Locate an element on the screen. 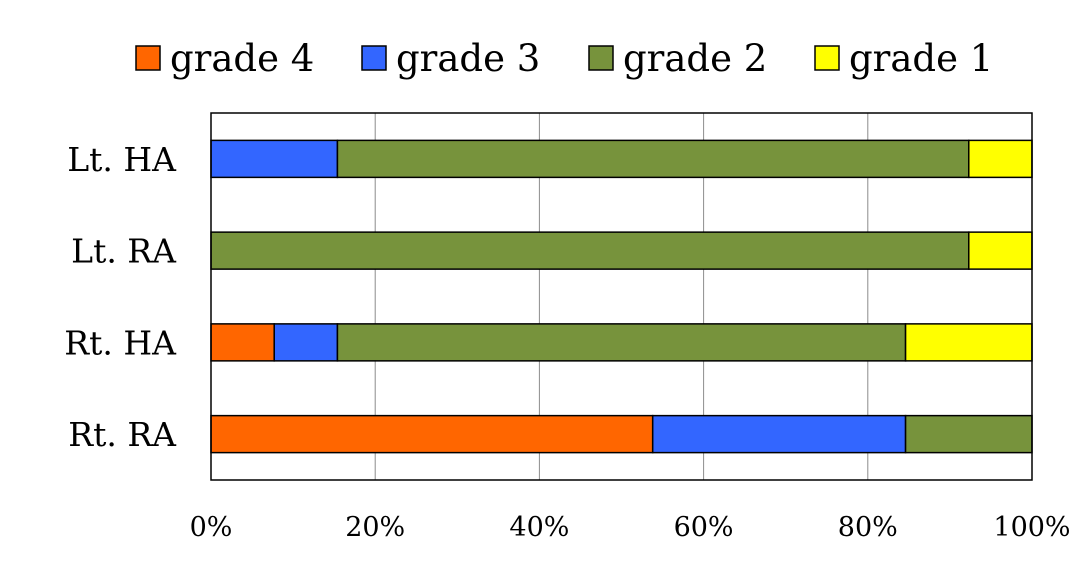  x-tick-label-20: 20% is located at coordinates (375, 527).